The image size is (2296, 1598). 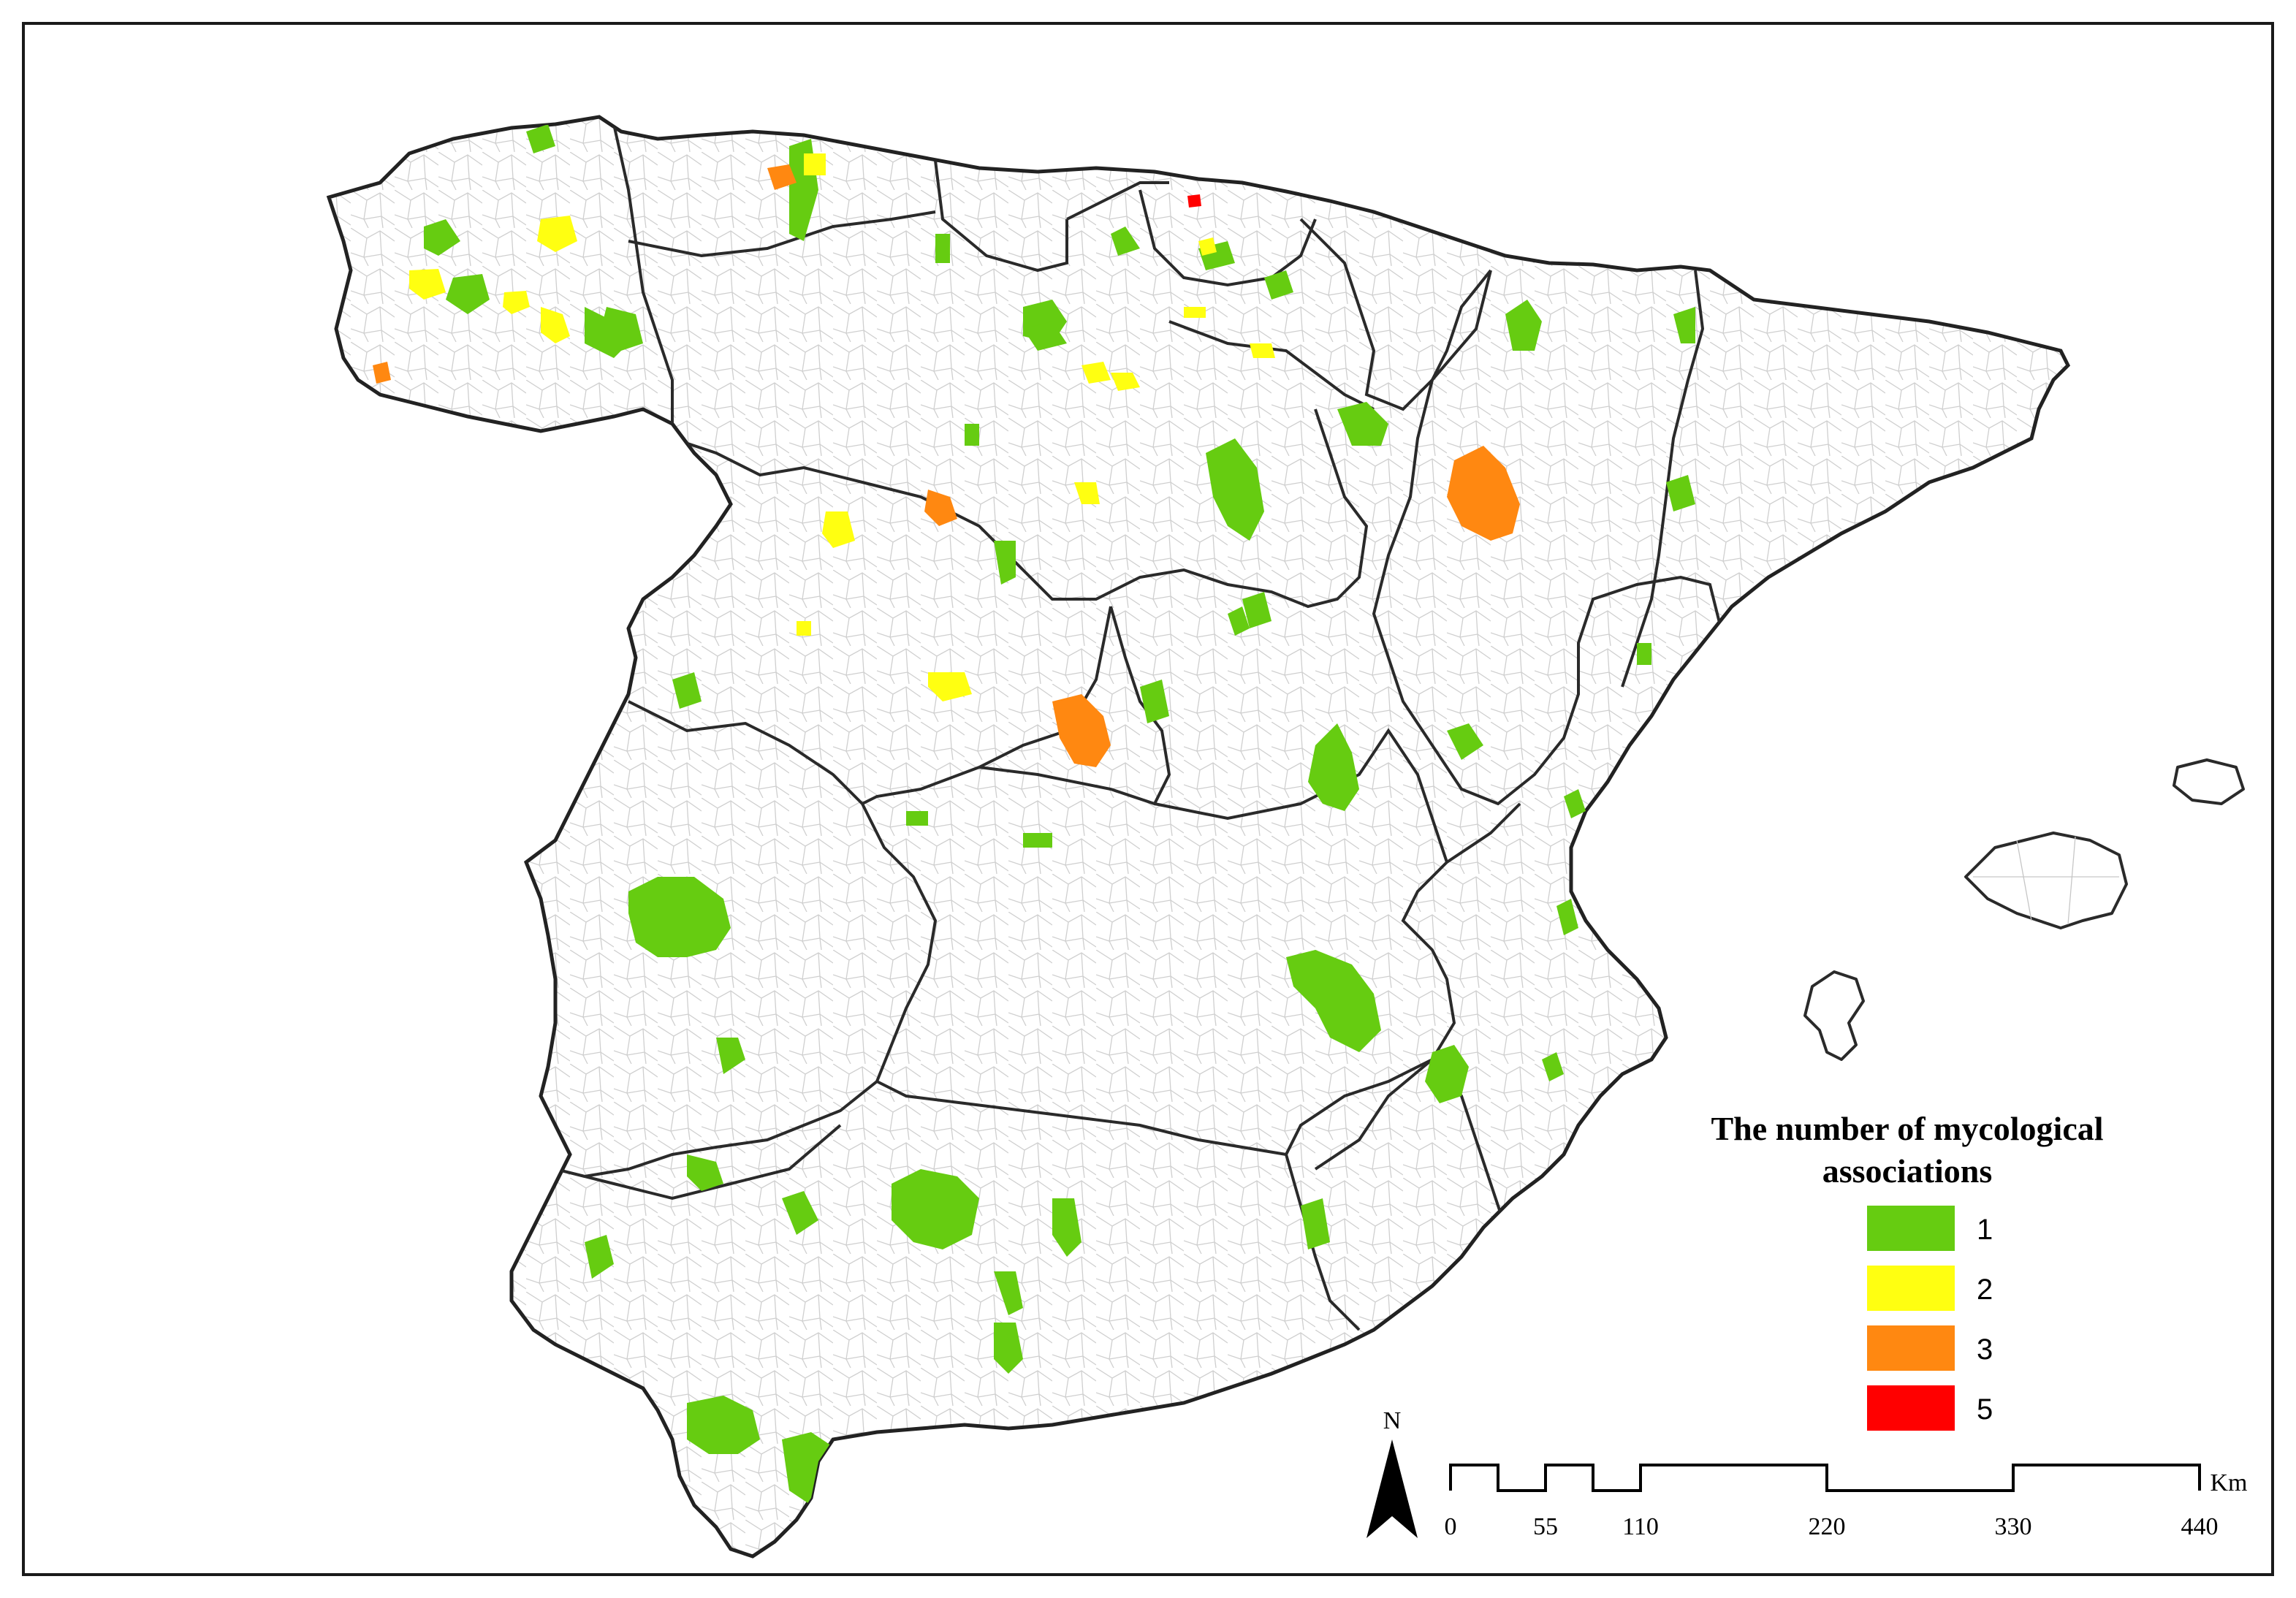 I want to click on north-arrow-icon, so click(x=1392, y=1488).